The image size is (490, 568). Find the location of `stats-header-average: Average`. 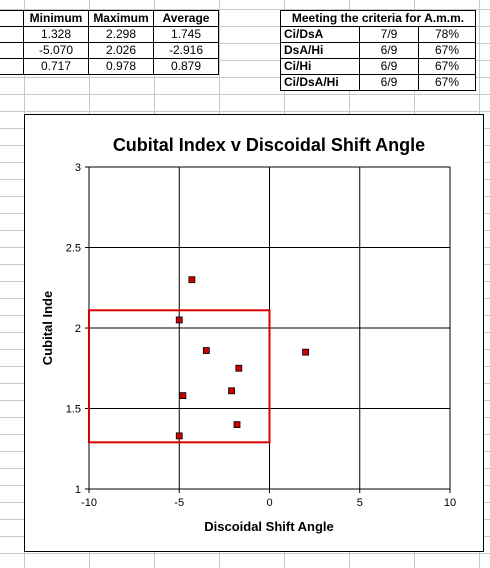

stats-header-average: Average is located at coordinates (186, 18).